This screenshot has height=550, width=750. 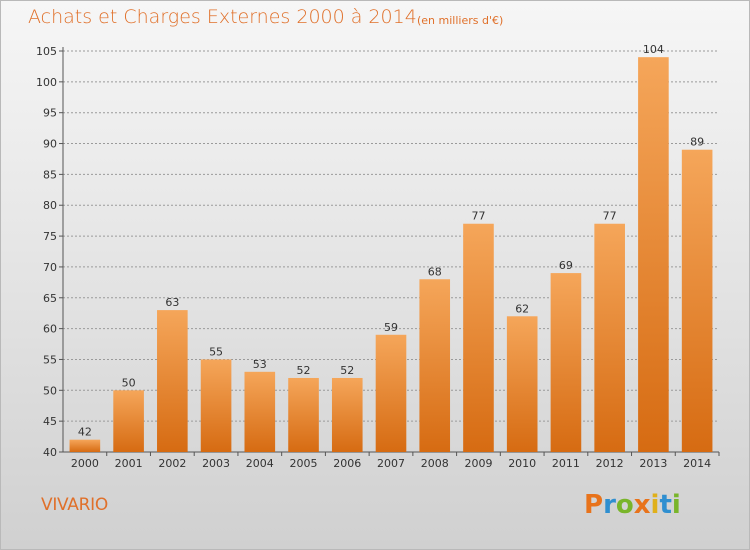 I want to click on bar-2003, so click(x=216, y=405).